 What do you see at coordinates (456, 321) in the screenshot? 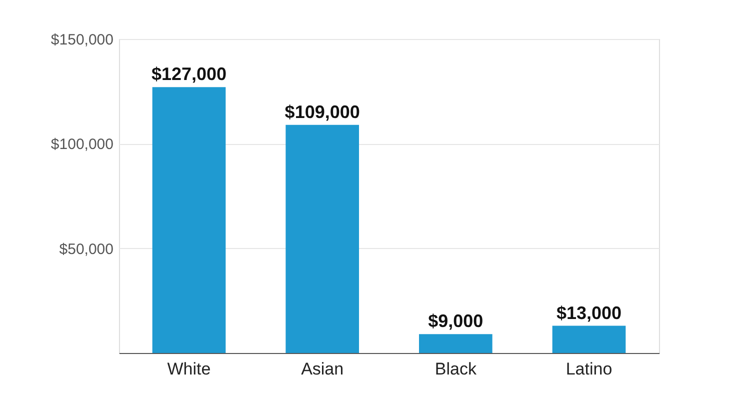
I see `data-label: $9,000` at bounding box center [456, 321].